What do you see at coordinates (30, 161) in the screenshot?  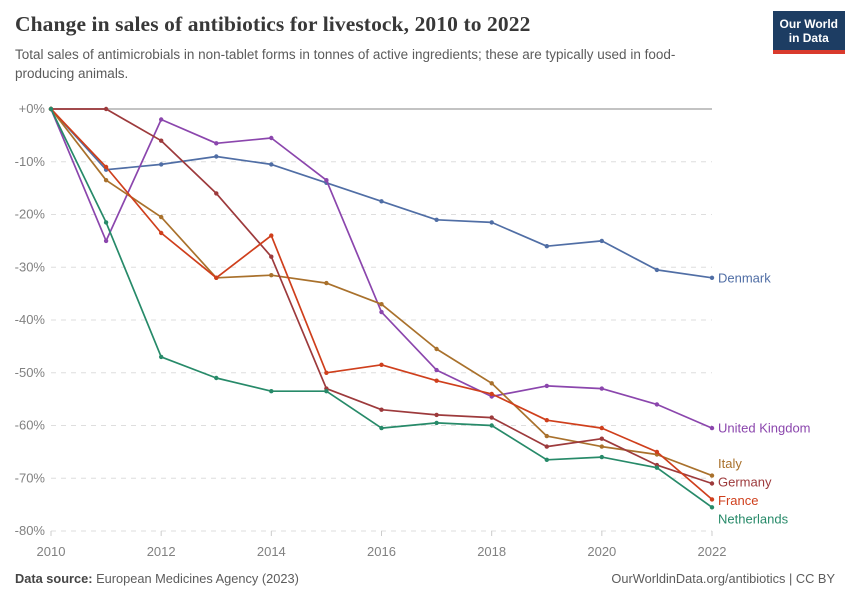 I see `y-axis-tick-label: -10%` at bounding box center [30, 161].